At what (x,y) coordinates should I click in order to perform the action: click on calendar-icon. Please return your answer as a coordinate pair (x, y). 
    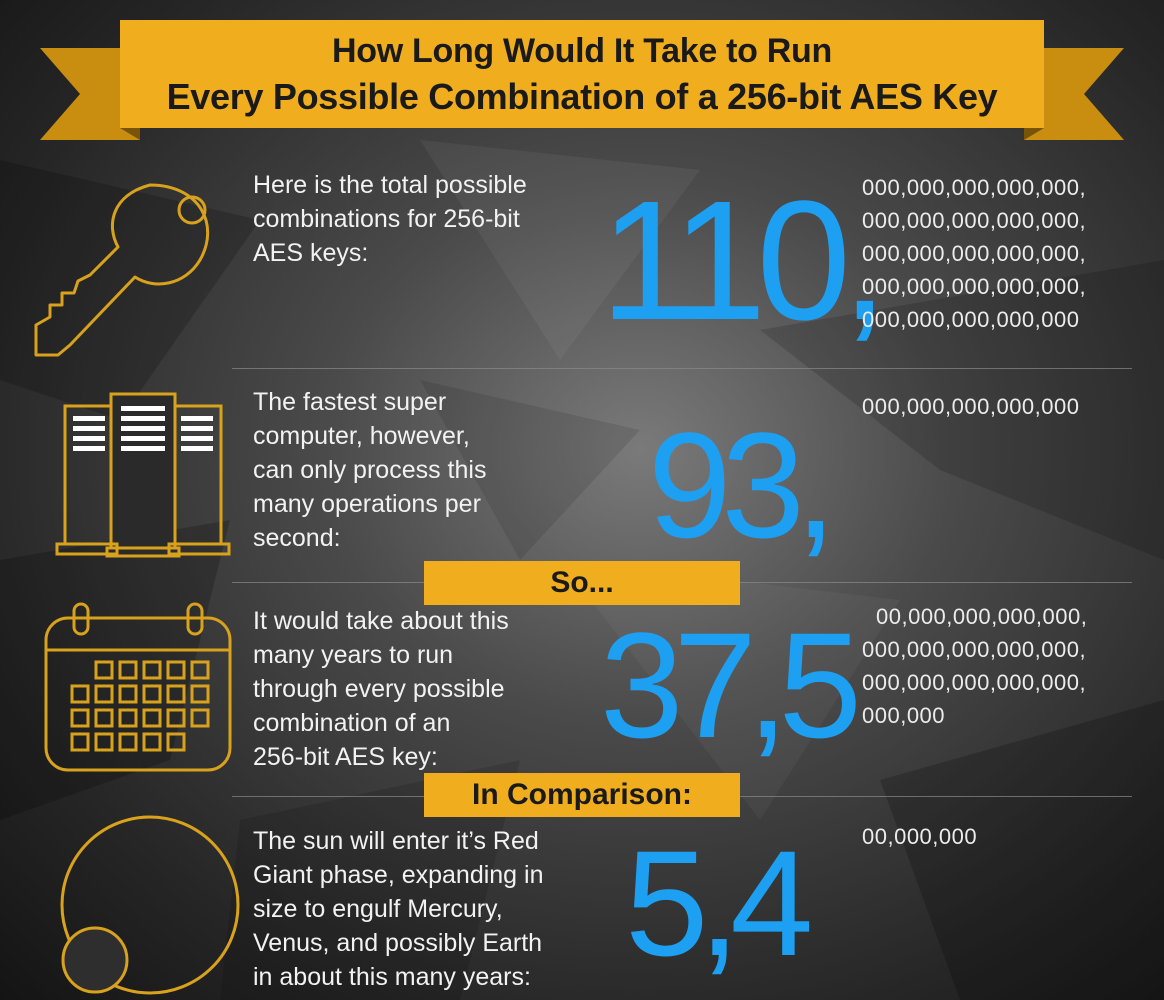
    Looking at the image, I should click on (138, 687).